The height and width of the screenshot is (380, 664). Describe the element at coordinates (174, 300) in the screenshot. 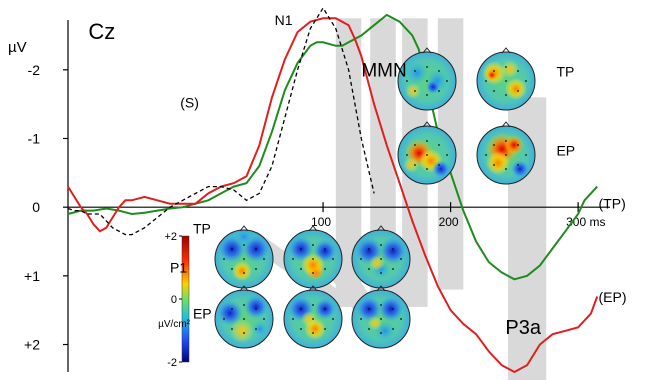

I see `colorbar: +2 0 -2 µV/cm²` at that location.